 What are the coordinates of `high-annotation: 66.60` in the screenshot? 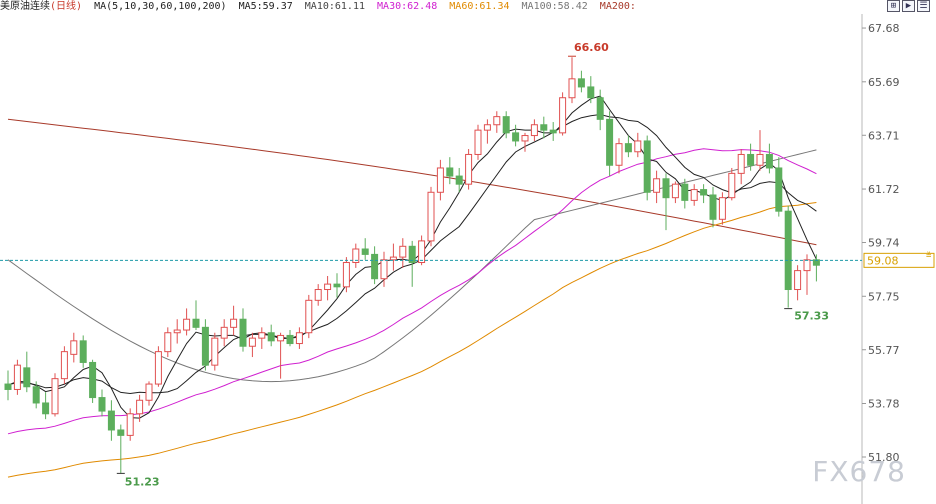 It's located at (591, 47).